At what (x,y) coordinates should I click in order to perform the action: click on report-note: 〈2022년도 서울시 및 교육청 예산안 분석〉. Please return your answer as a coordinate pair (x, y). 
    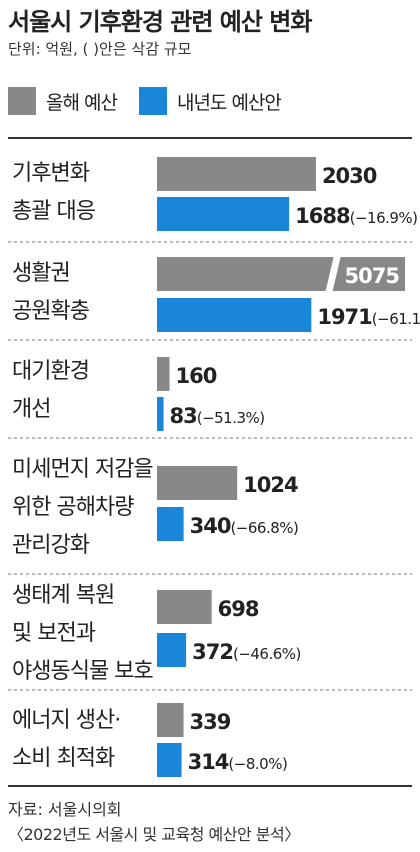
    Looking at the image, I should click on (154, 834).